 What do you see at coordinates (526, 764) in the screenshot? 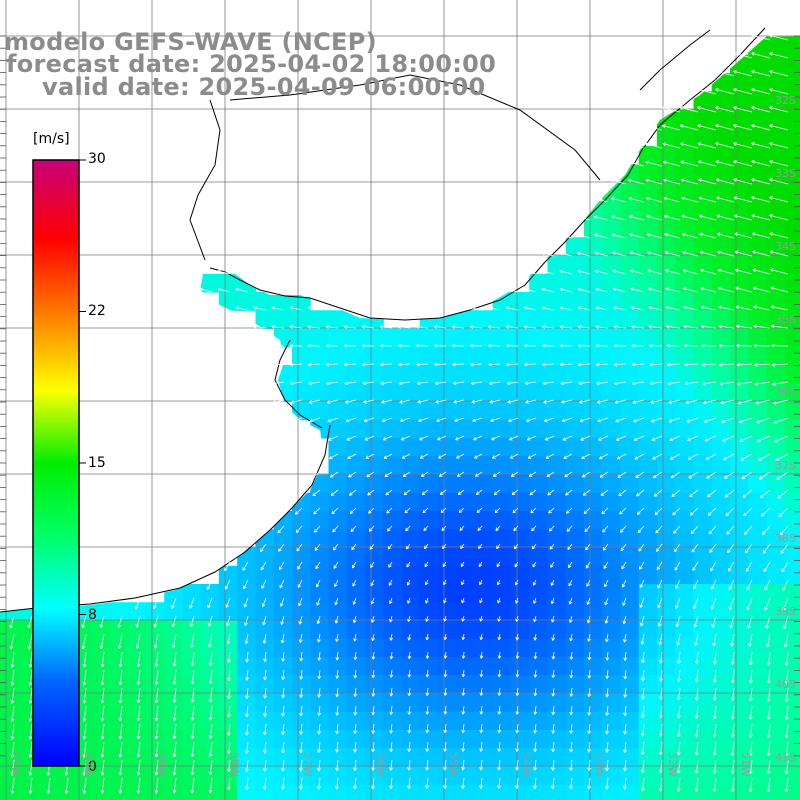
I see `longitude-label: 54W` at bounding box center [526, 764].